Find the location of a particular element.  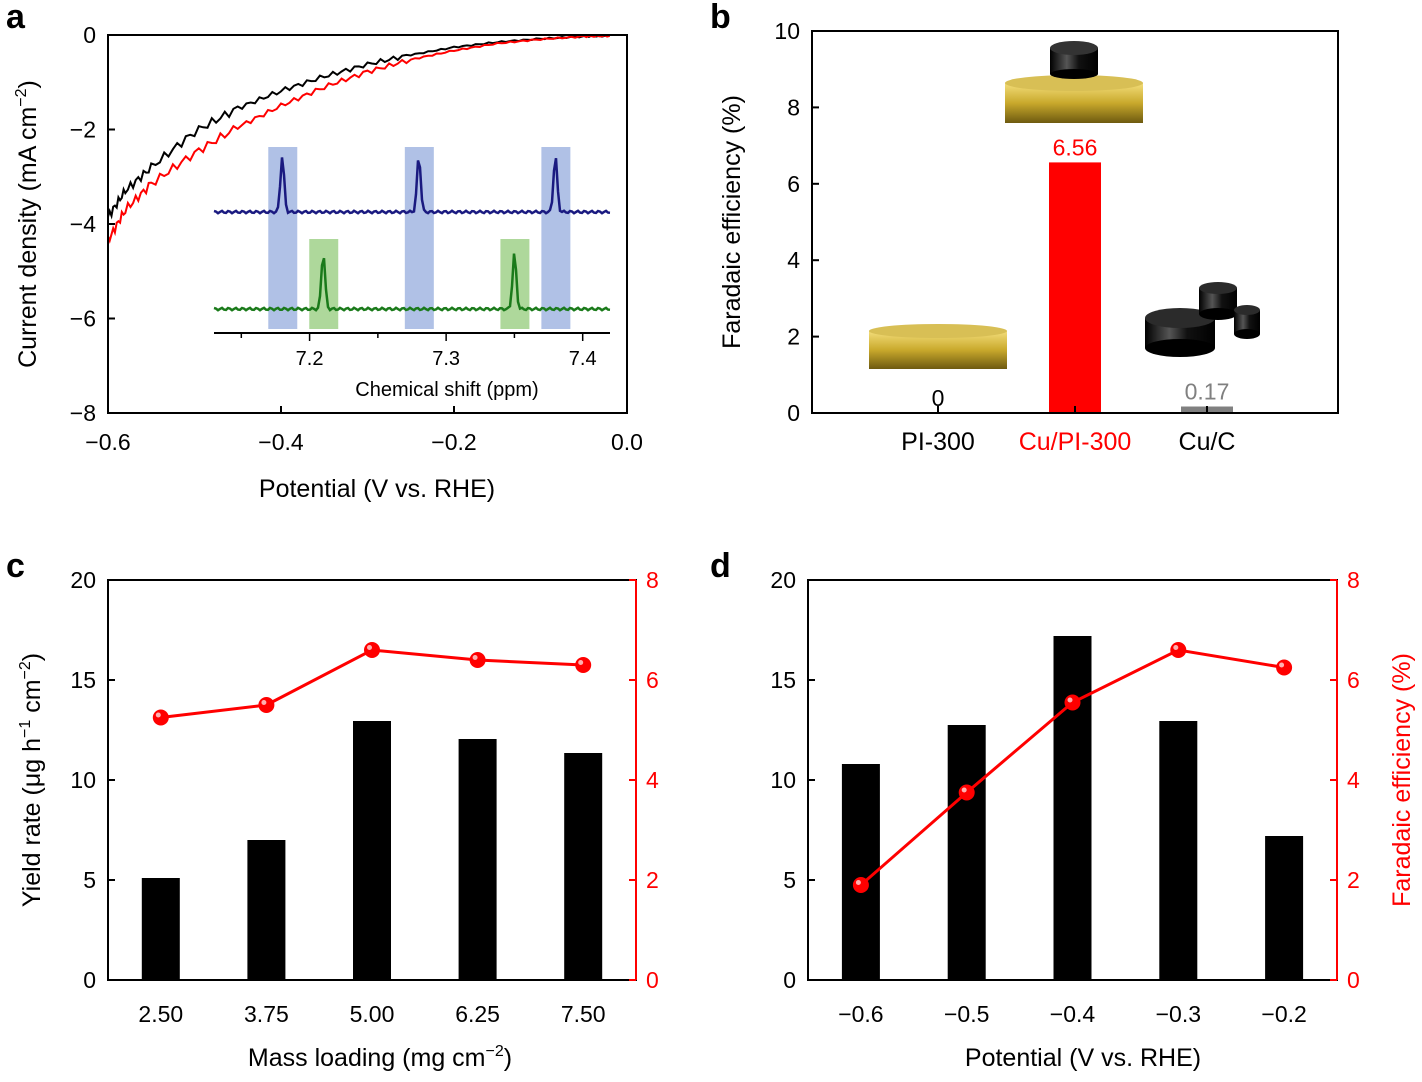

y-tick-label: 4 is located at coordinates (793, 260).